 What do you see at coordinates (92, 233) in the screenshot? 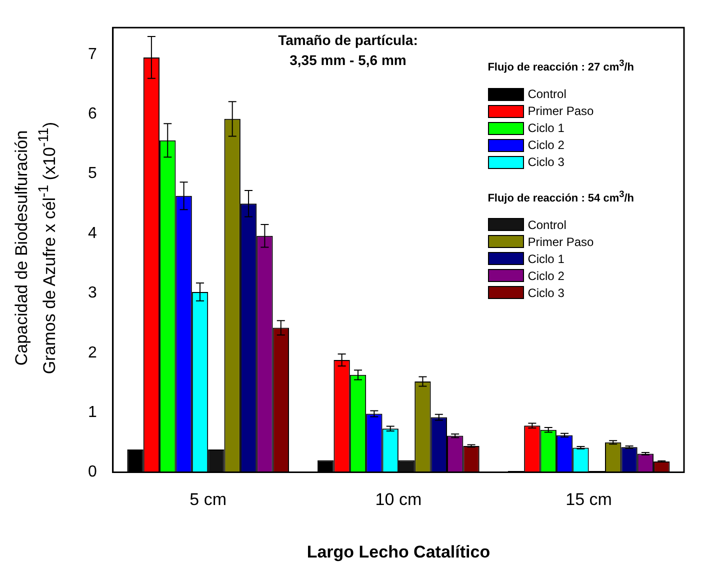
I see `y-tick-label: 4` at bounding box center [92, 233].